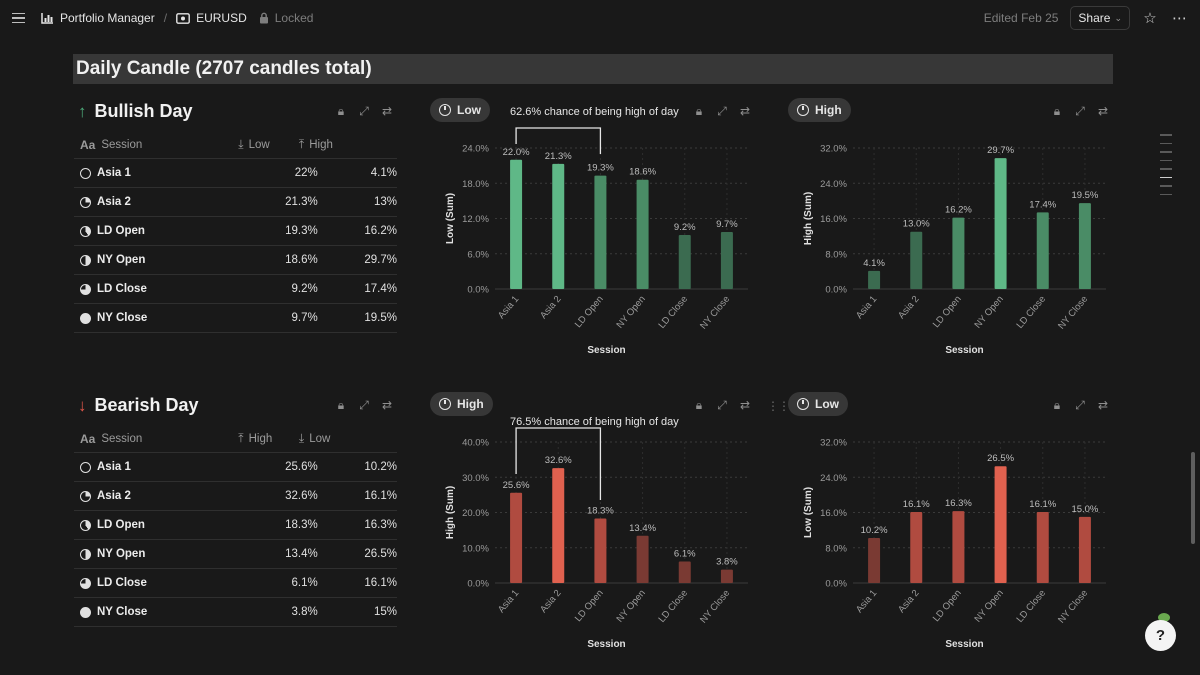  I want to click on table-row: LD Open 18.3% 16.3%, so click(235, 525).